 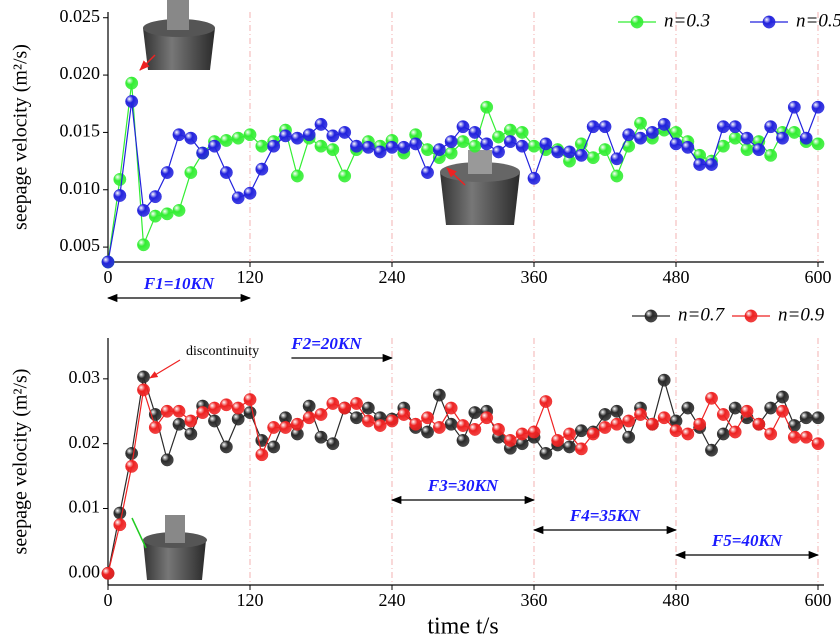 I want to click on x-tick-label: 0, so click(x=108, y=600).